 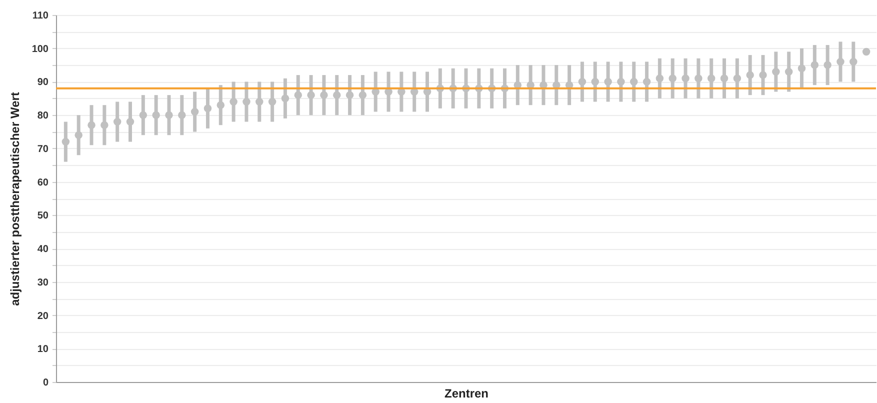 I want to click on y-tick-label: 100, so click(x=40, y=49).